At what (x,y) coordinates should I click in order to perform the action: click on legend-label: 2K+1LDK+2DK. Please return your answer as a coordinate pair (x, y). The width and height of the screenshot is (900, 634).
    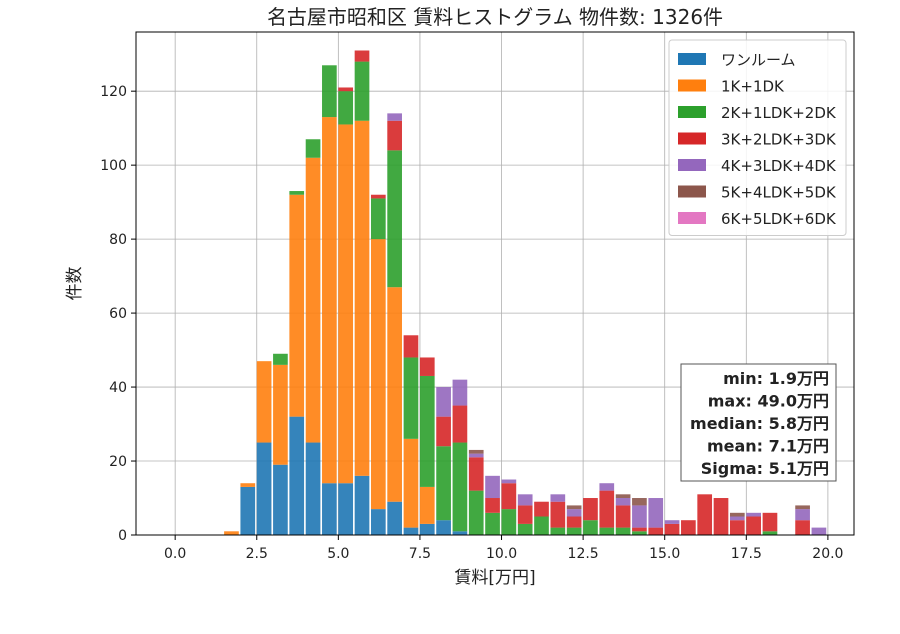
    Looking at the image, I should click on (779, 113).